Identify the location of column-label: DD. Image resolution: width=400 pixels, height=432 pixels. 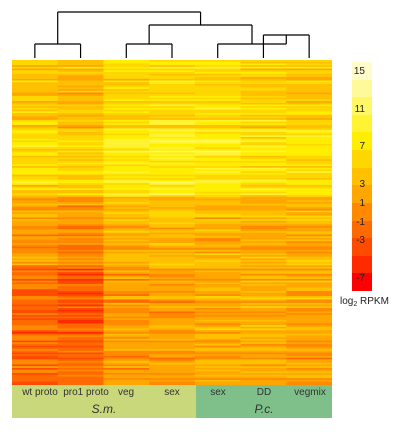
(264, 392).